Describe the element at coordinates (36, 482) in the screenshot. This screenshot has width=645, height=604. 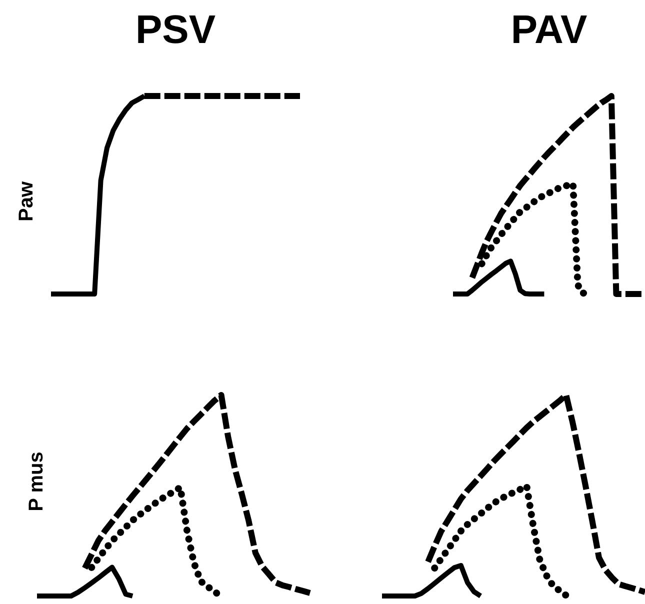
I see `y-axis-title: P mus` at that location.